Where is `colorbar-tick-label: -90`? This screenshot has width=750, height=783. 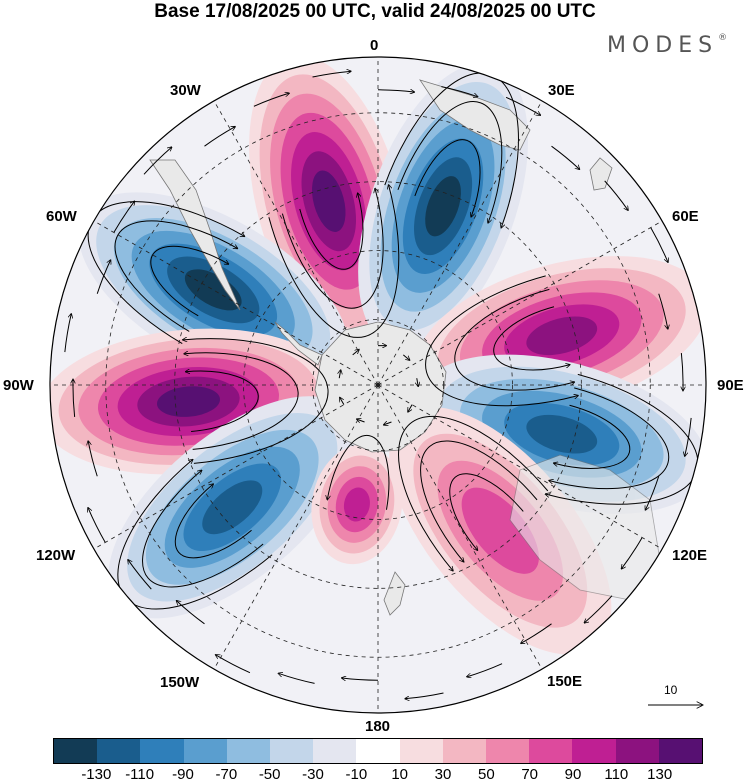 colorbar-tick-label: -90 is located at coordinates (183, 774).